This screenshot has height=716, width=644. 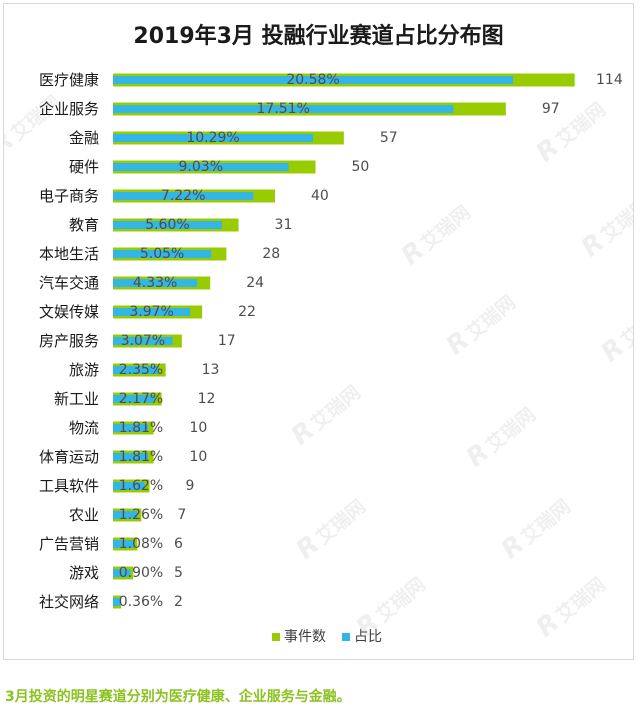 I want to click on category-label: 广告营销, so click(x=69, y=544).